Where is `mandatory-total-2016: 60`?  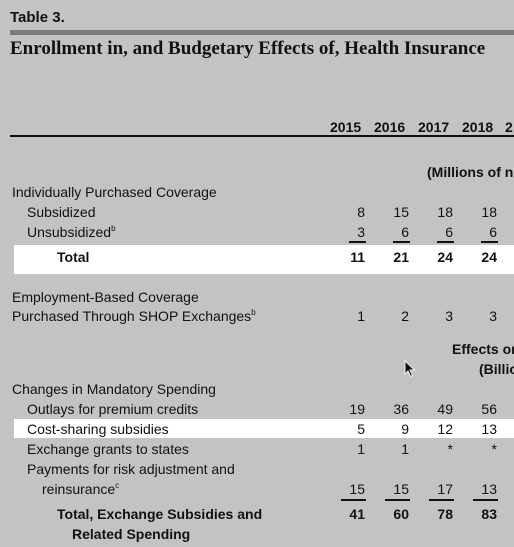
mandatory-total-2016: 60 is located at coordinates (401, 514).